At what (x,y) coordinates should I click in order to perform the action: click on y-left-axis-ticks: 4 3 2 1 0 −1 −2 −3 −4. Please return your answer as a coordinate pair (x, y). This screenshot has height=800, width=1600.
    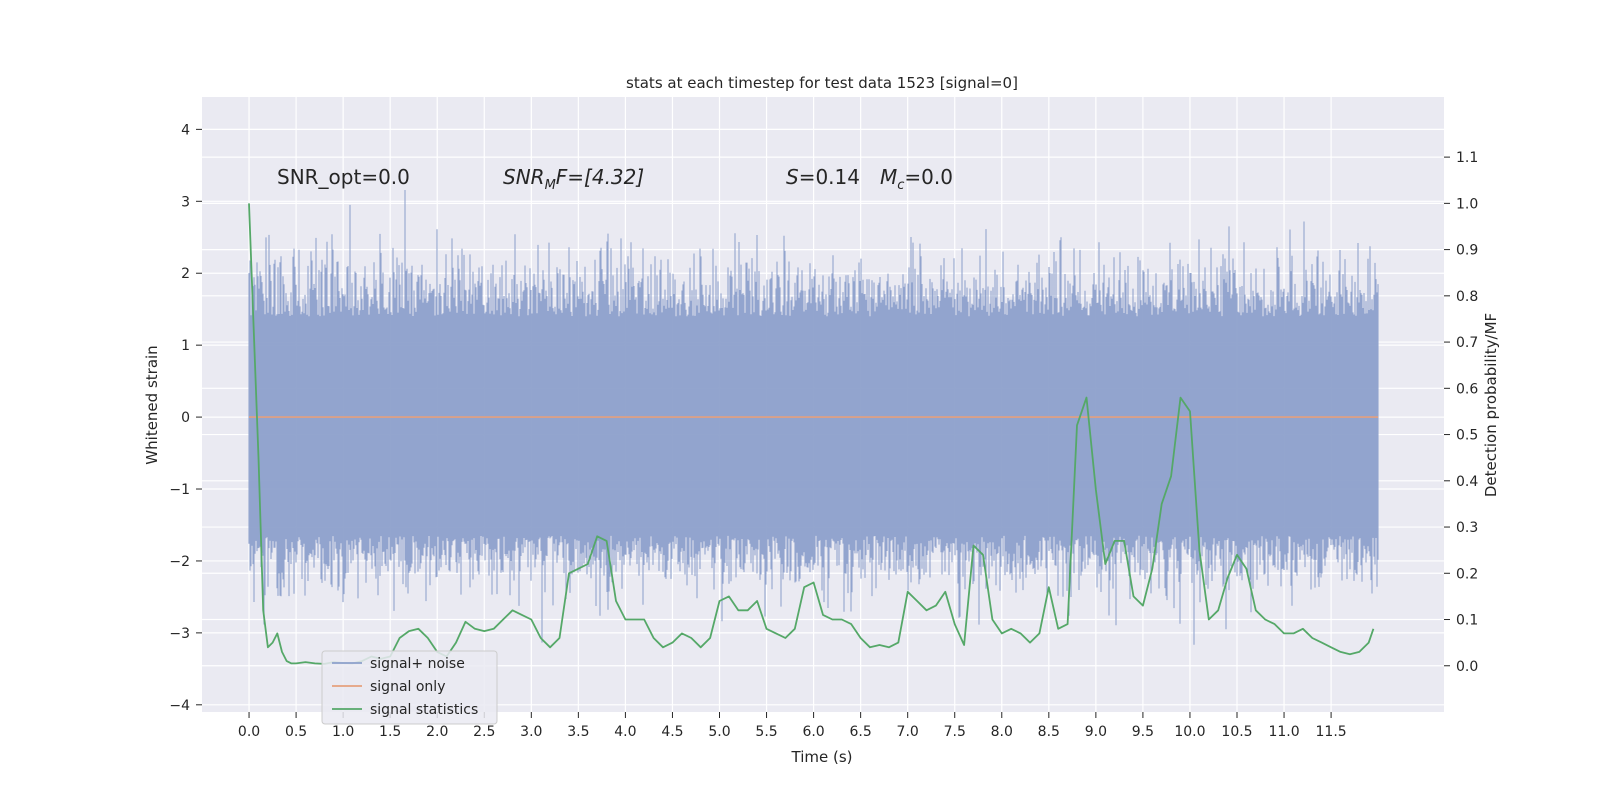
    Looking at the image, I should click on (185, 418).